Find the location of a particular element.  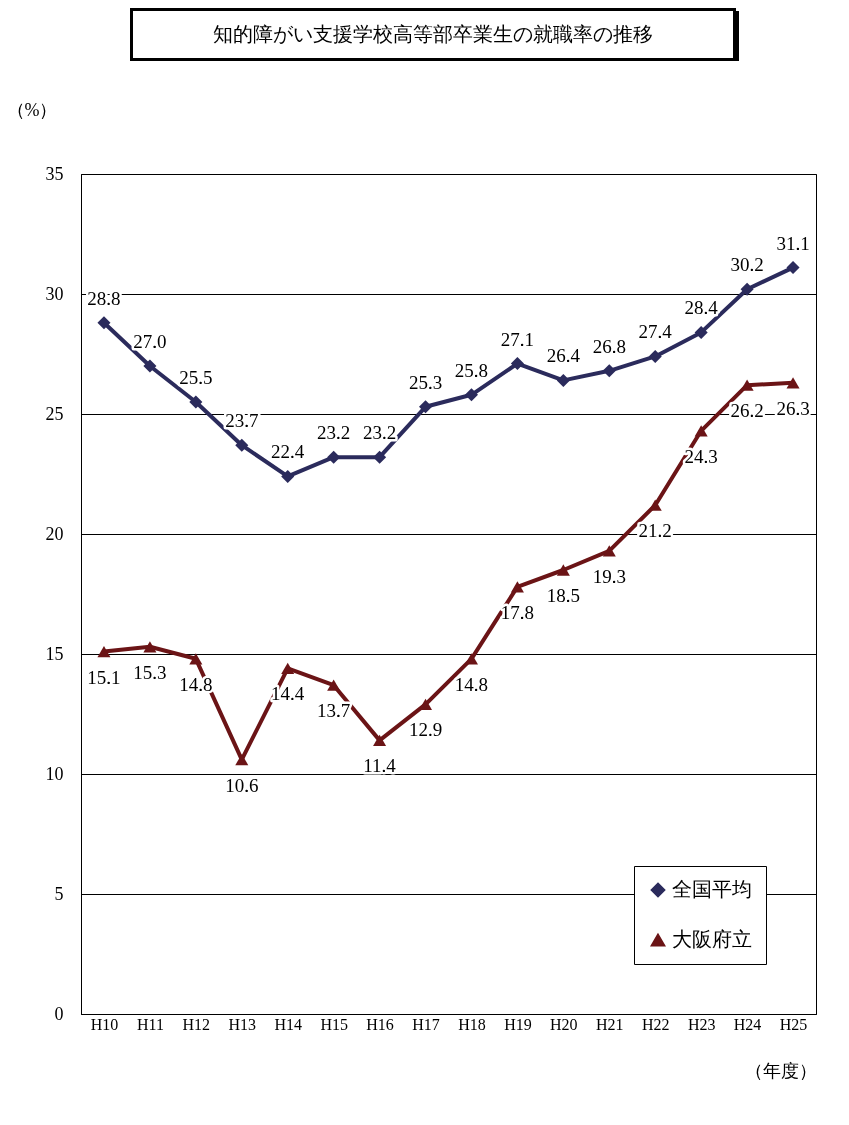

data-label: 26.8 is located at coordinates (609, 346).